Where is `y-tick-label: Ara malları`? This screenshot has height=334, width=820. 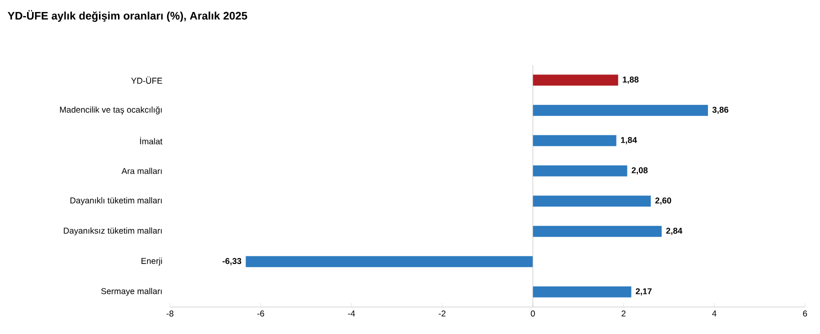 y-tick-label: Ara malları is located at coordinates (142, 171).